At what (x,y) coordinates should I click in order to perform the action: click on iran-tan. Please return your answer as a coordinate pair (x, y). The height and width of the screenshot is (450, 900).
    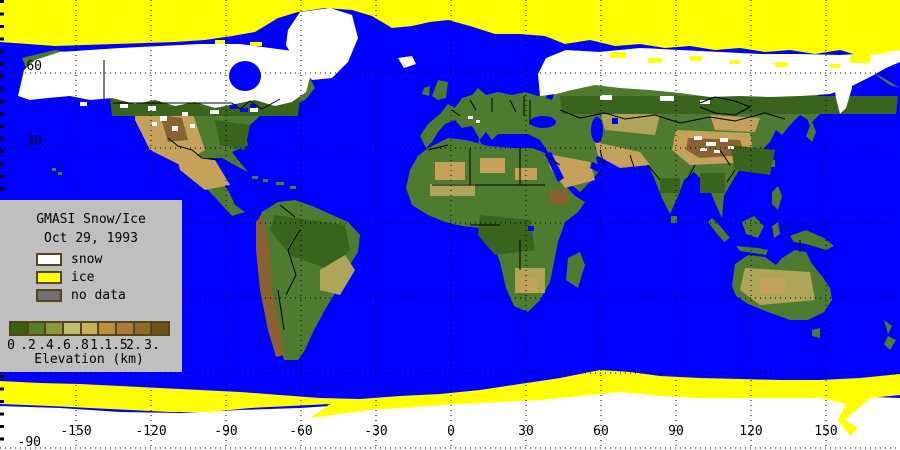
    Looking at the image, I should click on (622, 155).